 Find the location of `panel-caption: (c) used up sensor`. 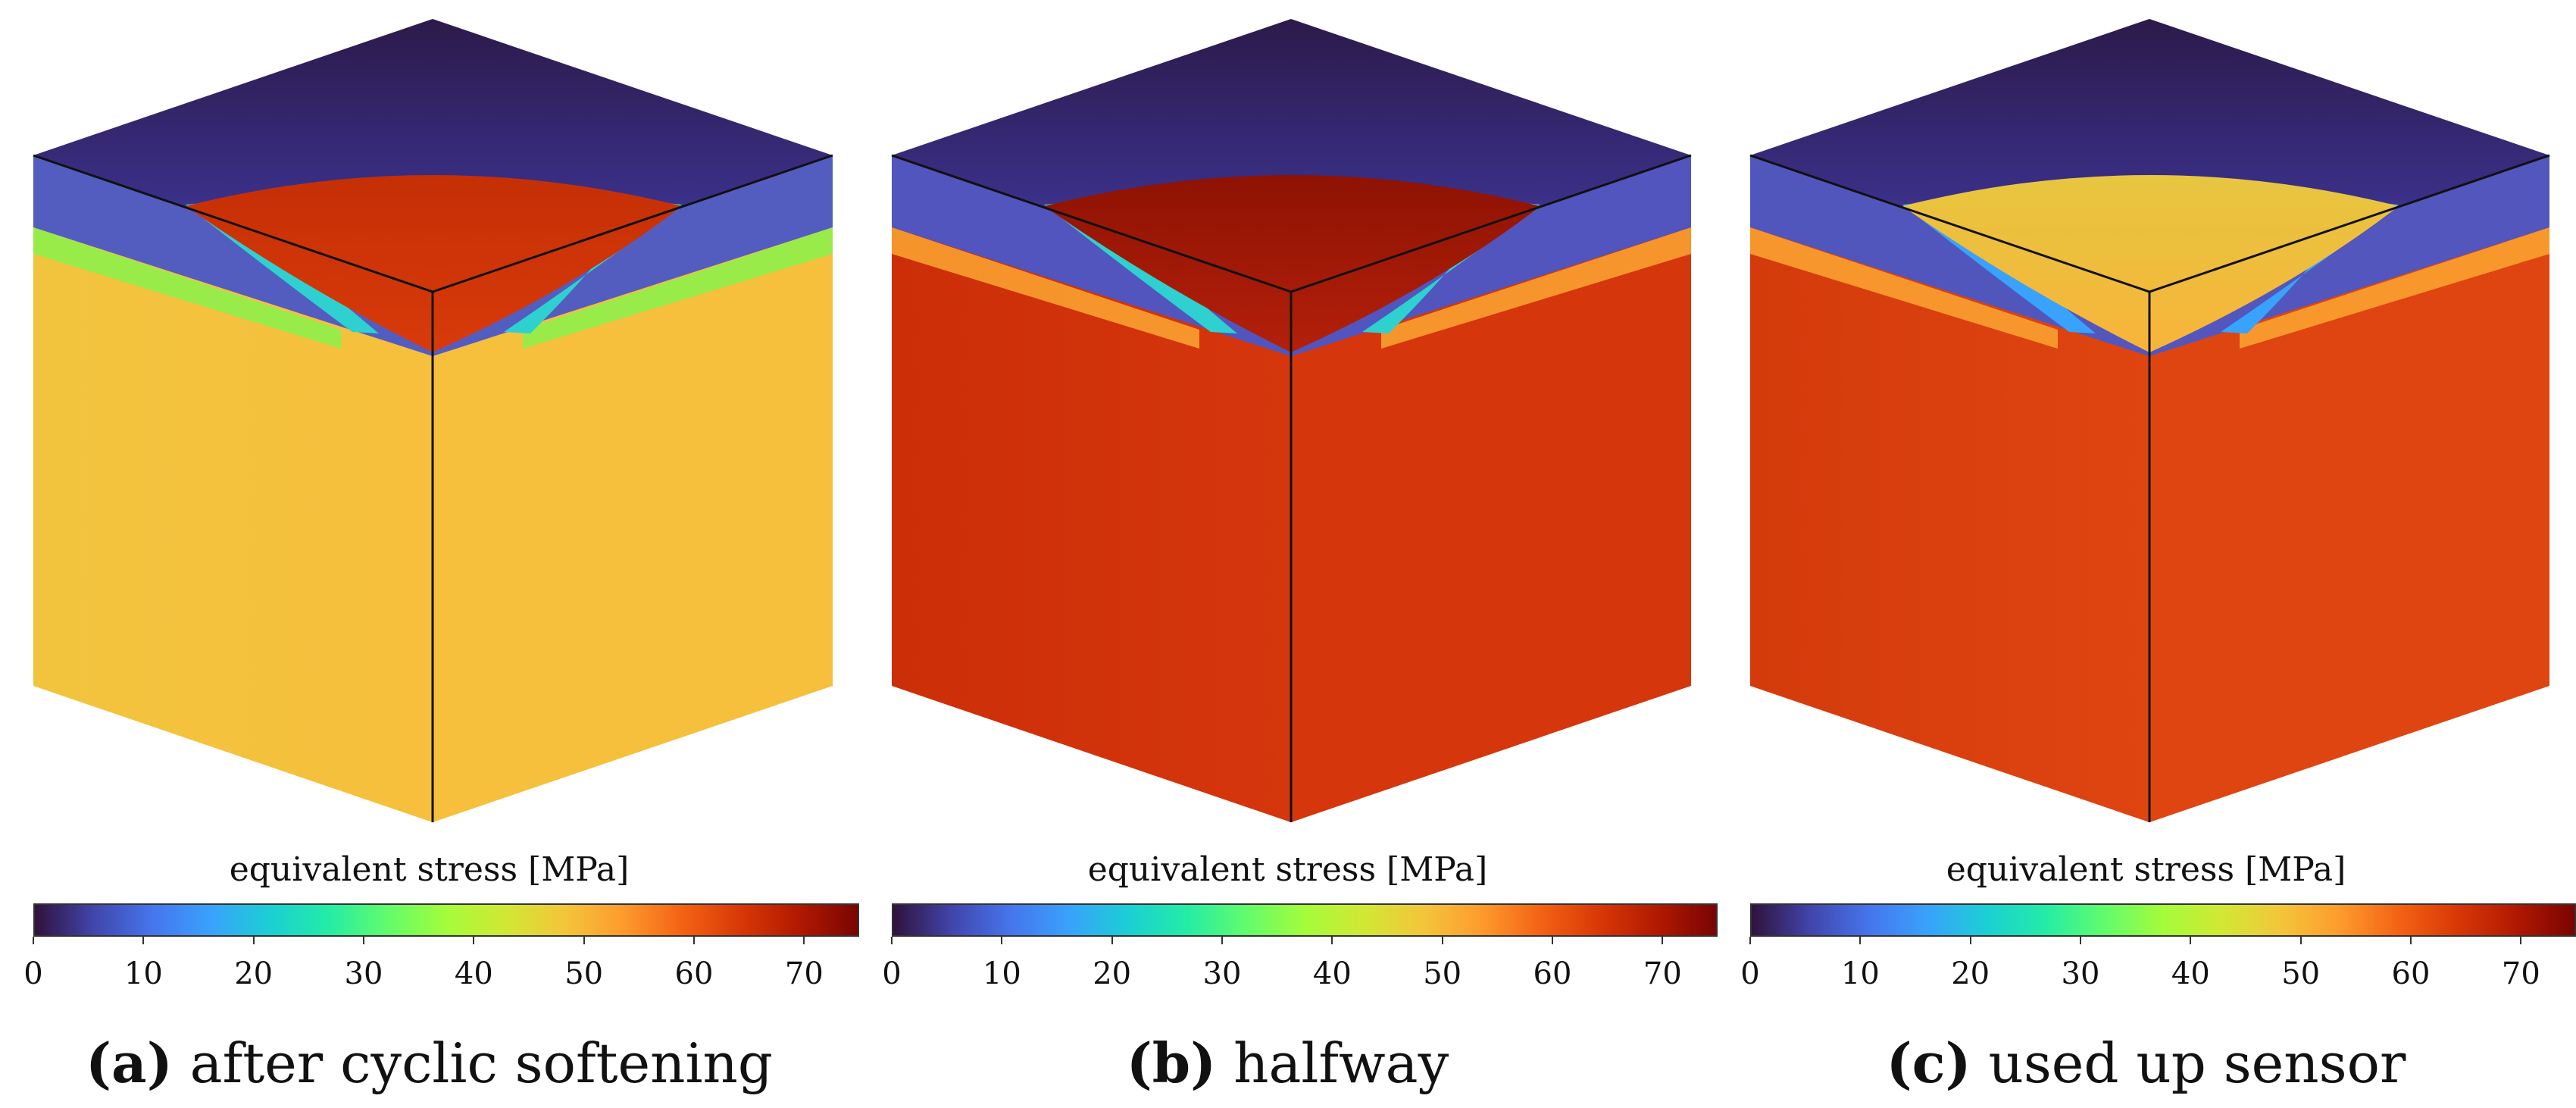

panel-caption: (c) used up sensor is located at coordinates (2146, 1063).